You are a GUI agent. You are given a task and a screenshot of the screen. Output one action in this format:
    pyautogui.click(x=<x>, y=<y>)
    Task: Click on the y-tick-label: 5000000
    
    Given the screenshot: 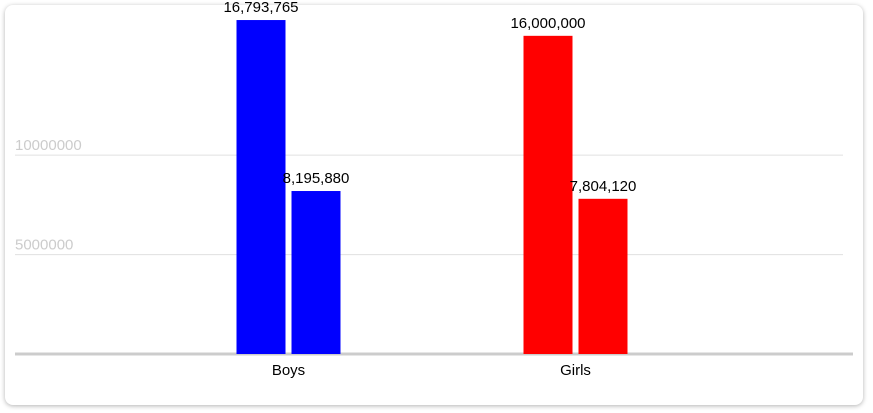 What is the action you would take?
    pyautogui.click(x=44, y=245)
    